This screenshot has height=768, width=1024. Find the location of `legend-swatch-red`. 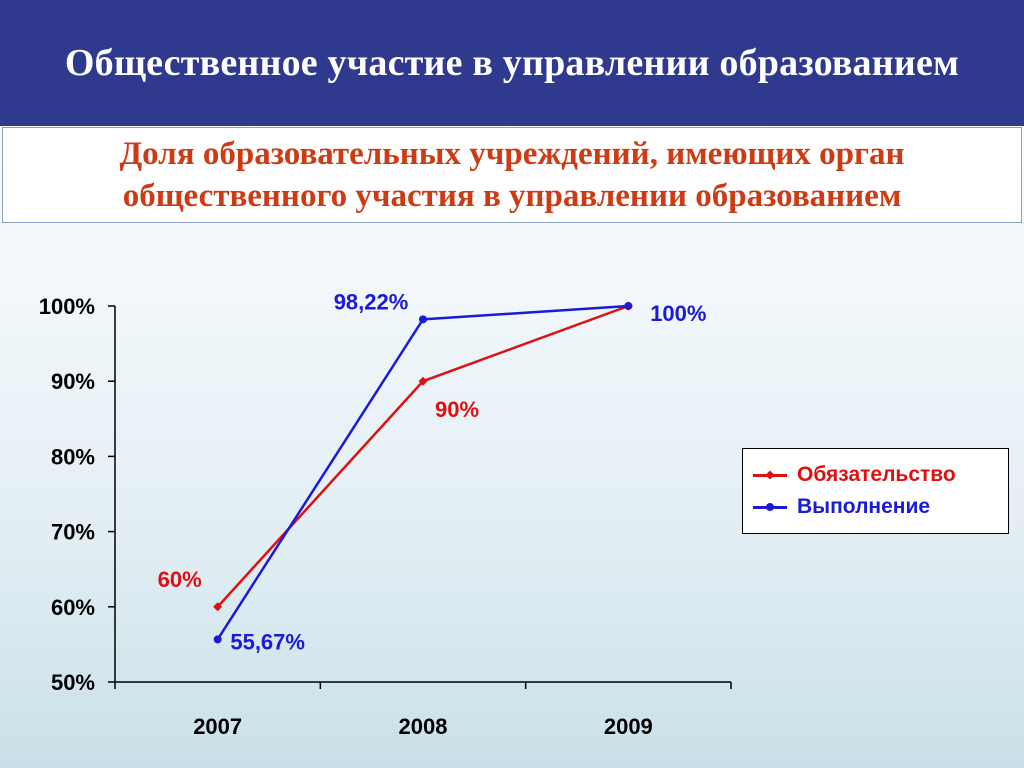

legend-swatch-red is located at coordinates (770, 475).